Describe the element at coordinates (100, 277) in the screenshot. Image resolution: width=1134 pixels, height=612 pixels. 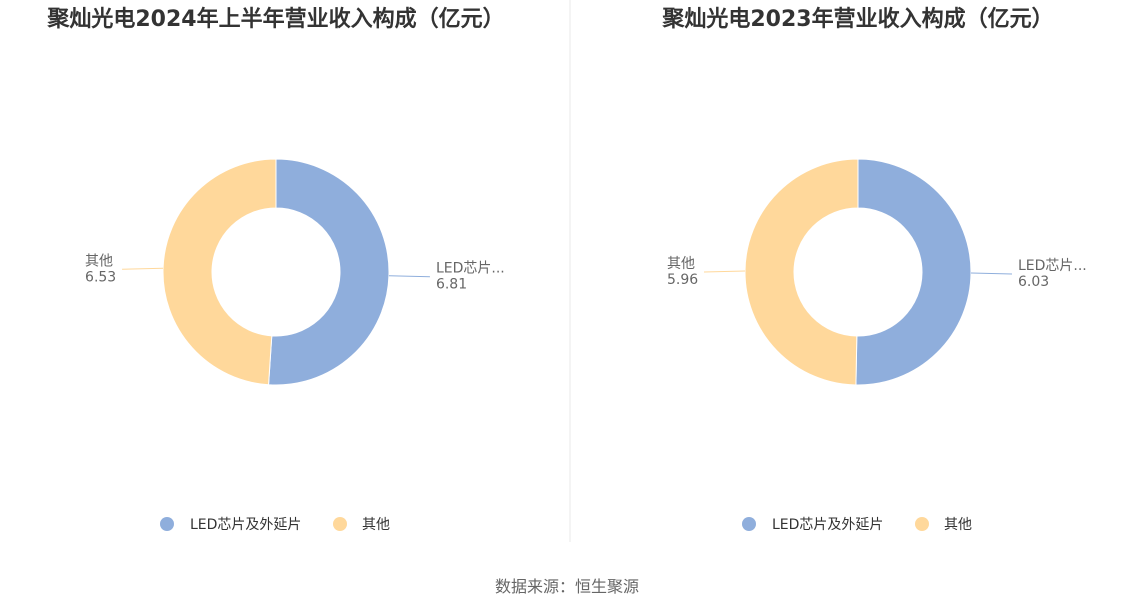
I see `slice-label-value: 6.53` at that location.